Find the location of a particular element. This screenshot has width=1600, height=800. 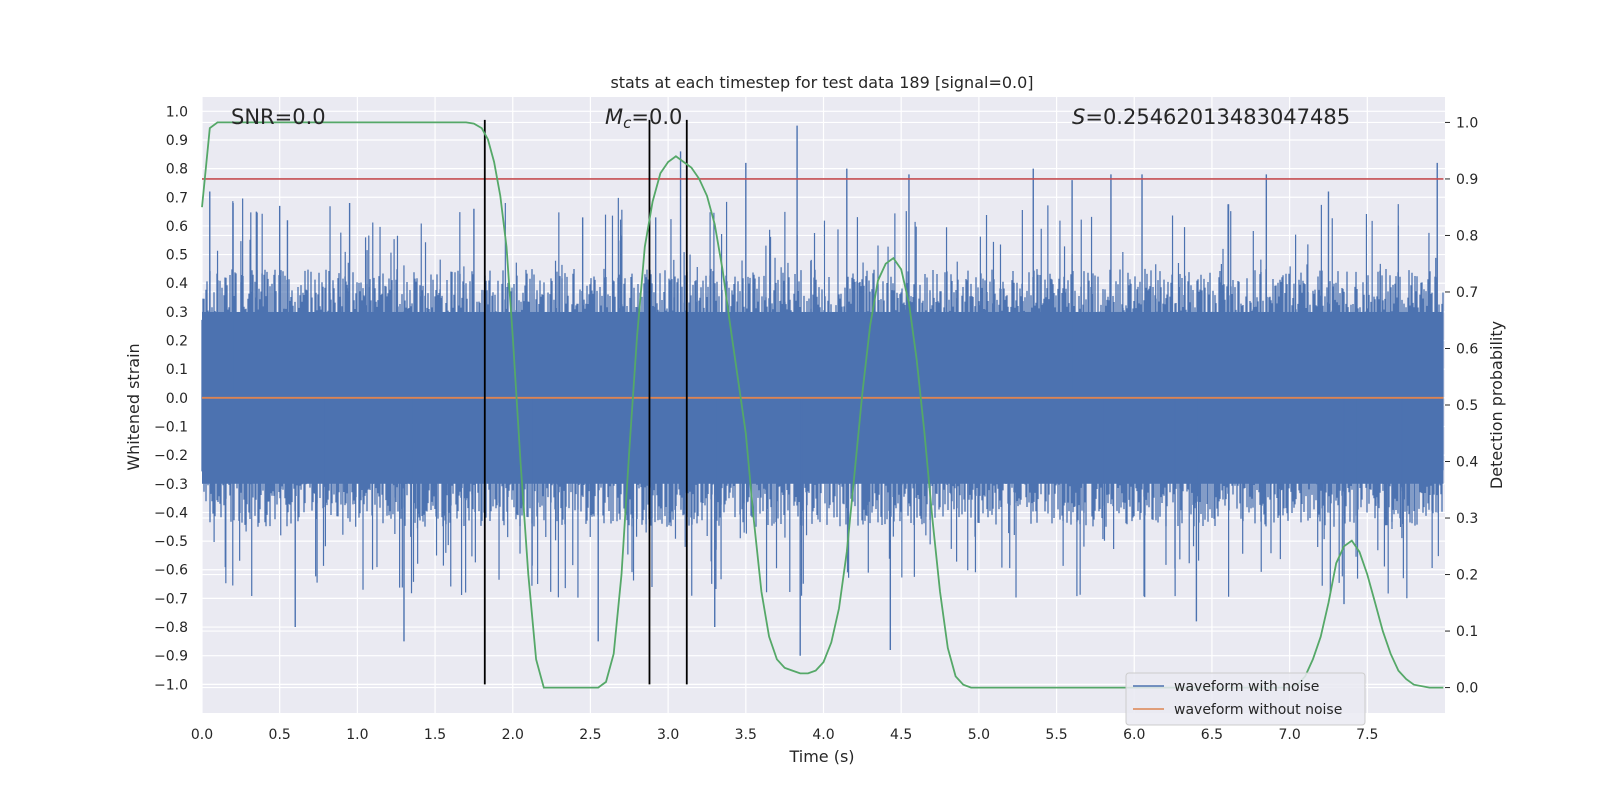

y-tick-label: −0.7 is located at coordinates (171, 599).